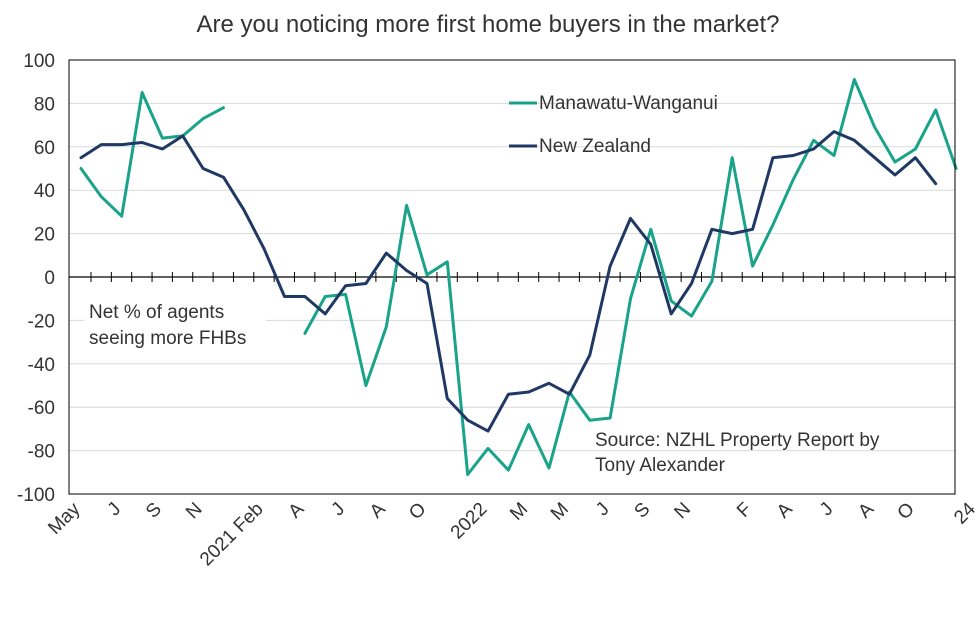 The height and width of the screenshot is (637, 976). What do you see at coordinates (41, 408) in the screenshot?
I see `y-tick-label: -60` at bounding box center [41, 408].